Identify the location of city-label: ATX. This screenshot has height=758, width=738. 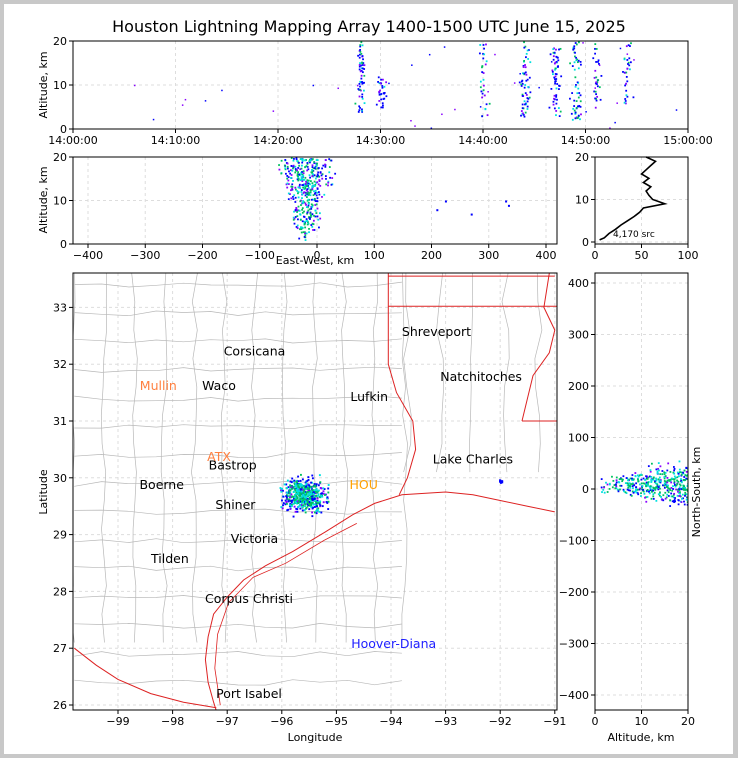
(219, 456).